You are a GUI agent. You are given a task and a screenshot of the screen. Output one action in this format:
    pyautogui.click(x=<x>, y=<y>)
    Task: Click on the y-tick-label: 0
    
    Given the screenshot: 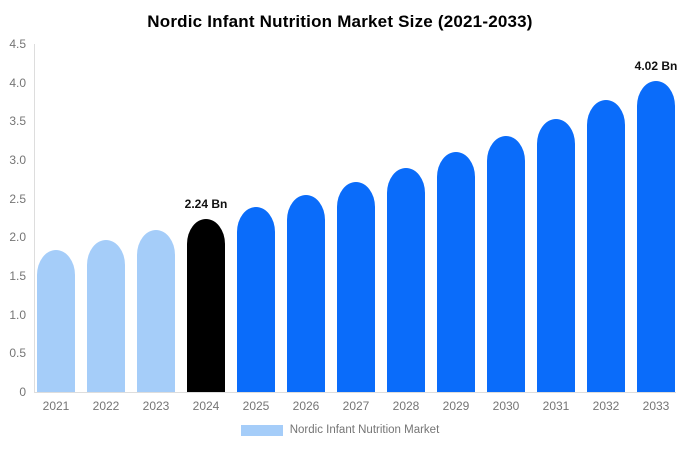 What is the action you would take?
    pyautogui.click(x=22, y=392)
    